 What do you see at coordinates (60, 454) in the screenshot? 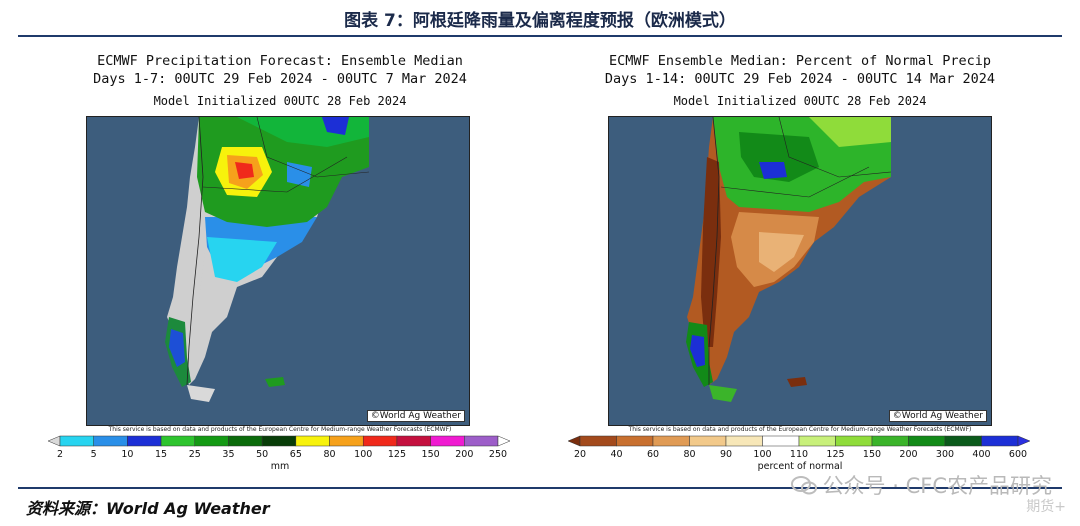
I see `colorbar-tick-label: 2` at bounding box center [60, 454].